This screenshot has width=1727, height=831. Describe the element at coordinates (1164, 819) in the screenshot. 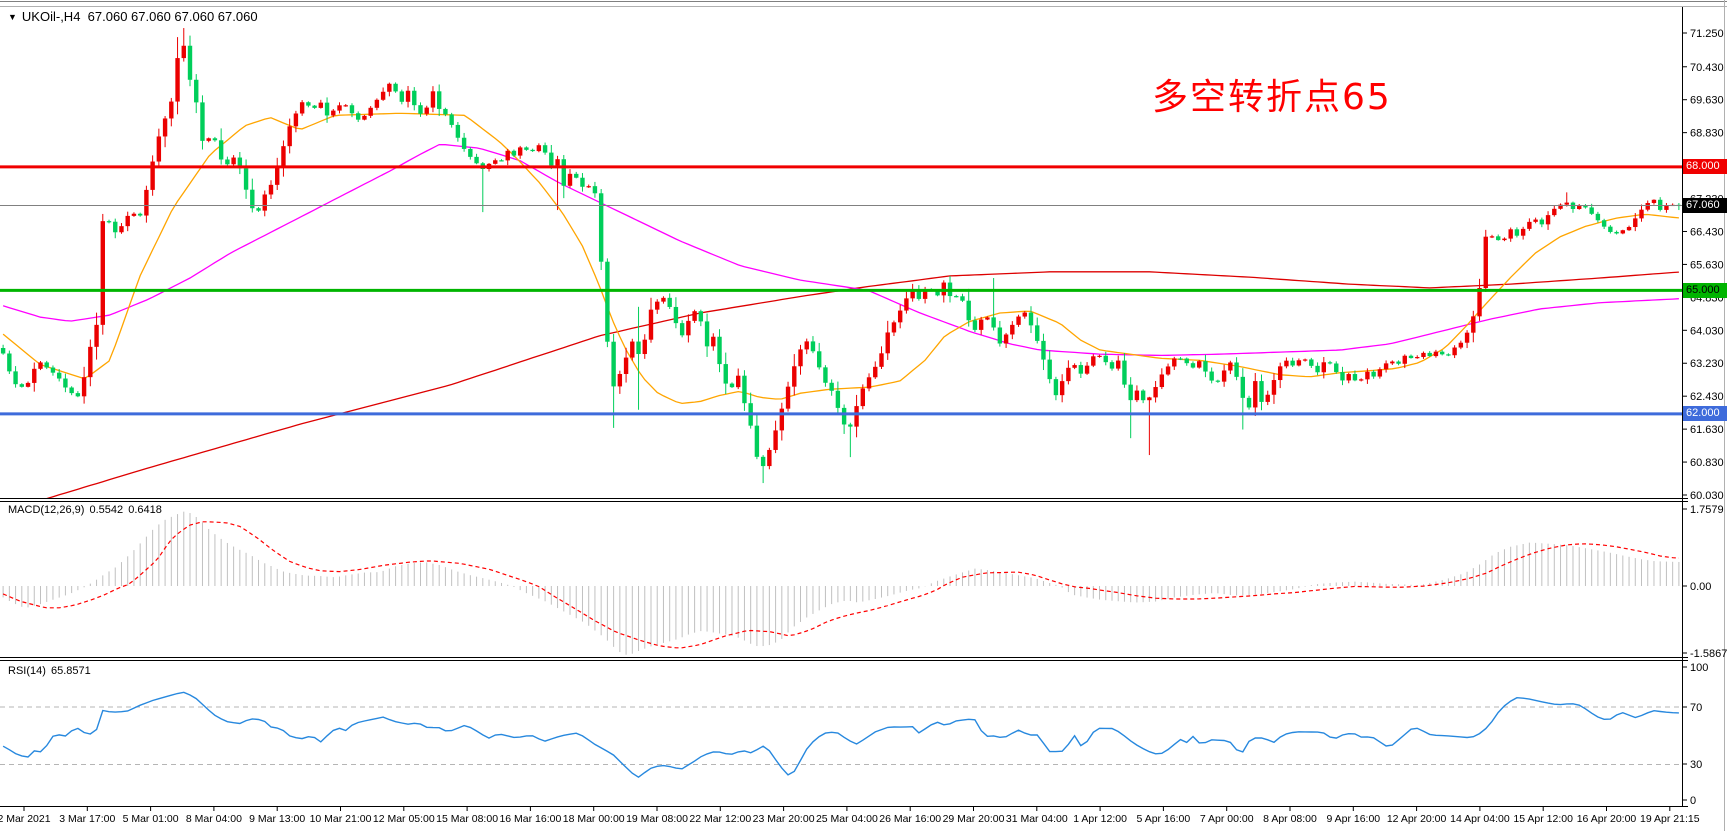

I see `time-axis-label: 5 Apr 16:00` at that location.